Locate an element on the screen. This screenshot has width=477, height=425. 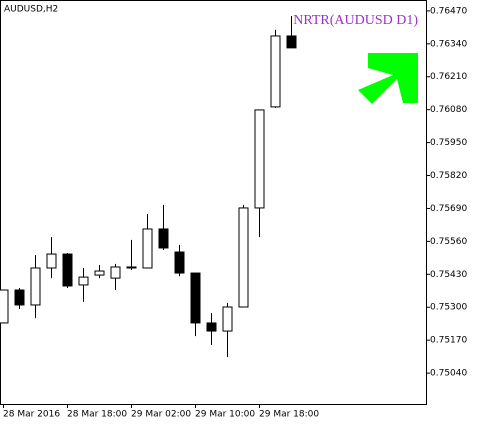
y-tick-label: 0.75040 is located at coordinates (448, 374).